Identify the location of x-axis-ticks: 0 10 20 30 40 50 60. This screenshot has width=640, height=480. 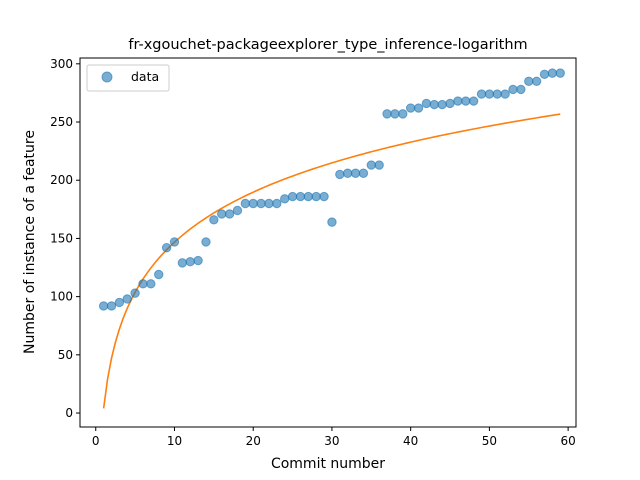
(334, 437).